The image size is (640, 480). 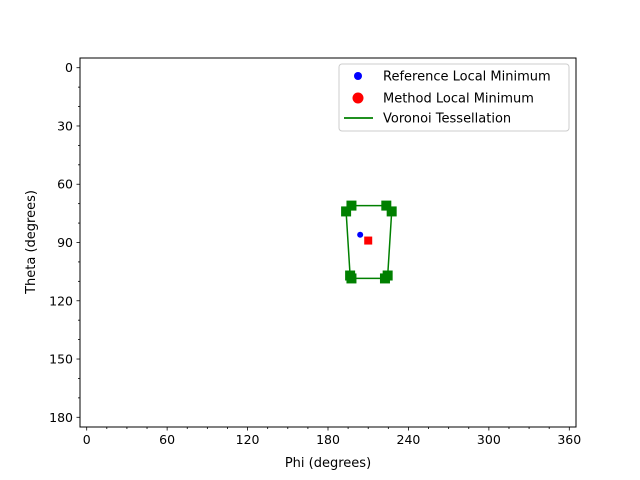 I want to click on legend-marker-method, so click(x=358, y=98).